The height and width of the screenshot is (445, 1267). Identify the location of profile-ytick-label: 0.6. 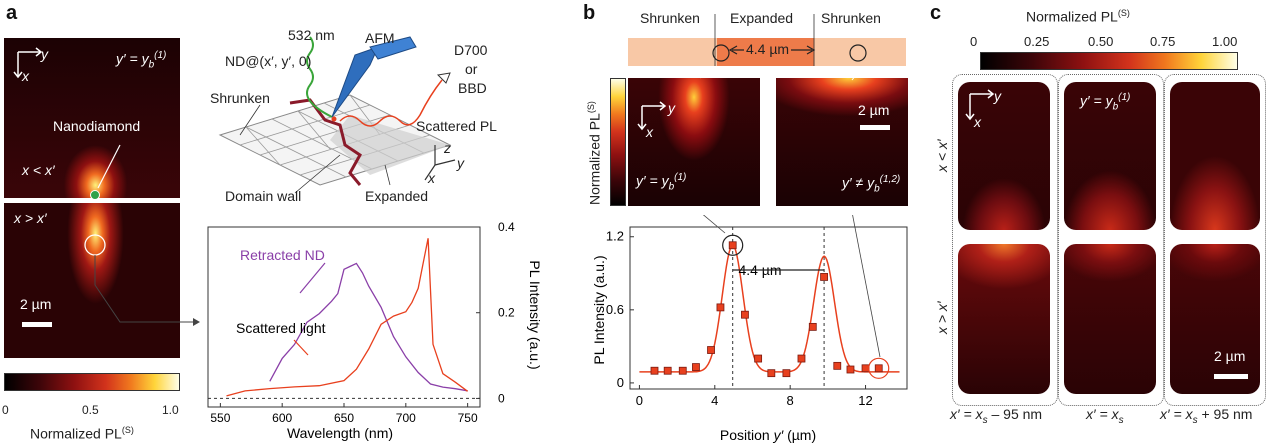
(615, 309).